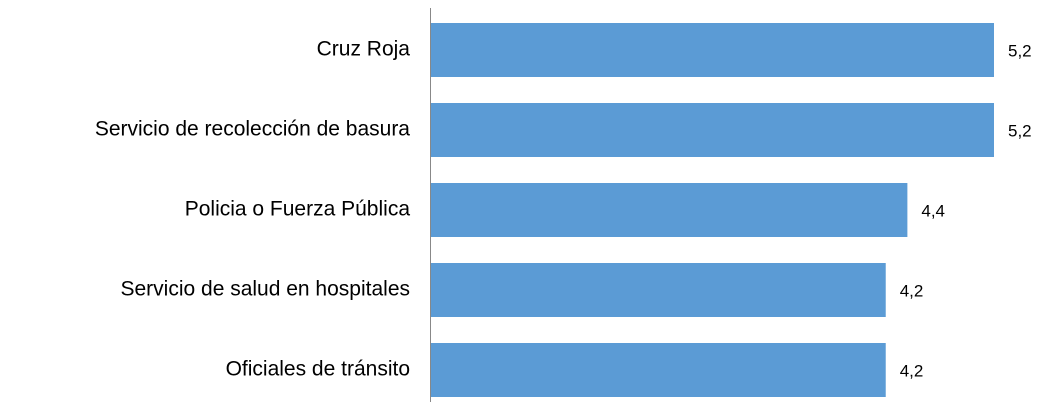  What do you see at coordinates (933, 210) in the screenshot?
I see `value-label: 4,4` at bounding box center [933, 210].